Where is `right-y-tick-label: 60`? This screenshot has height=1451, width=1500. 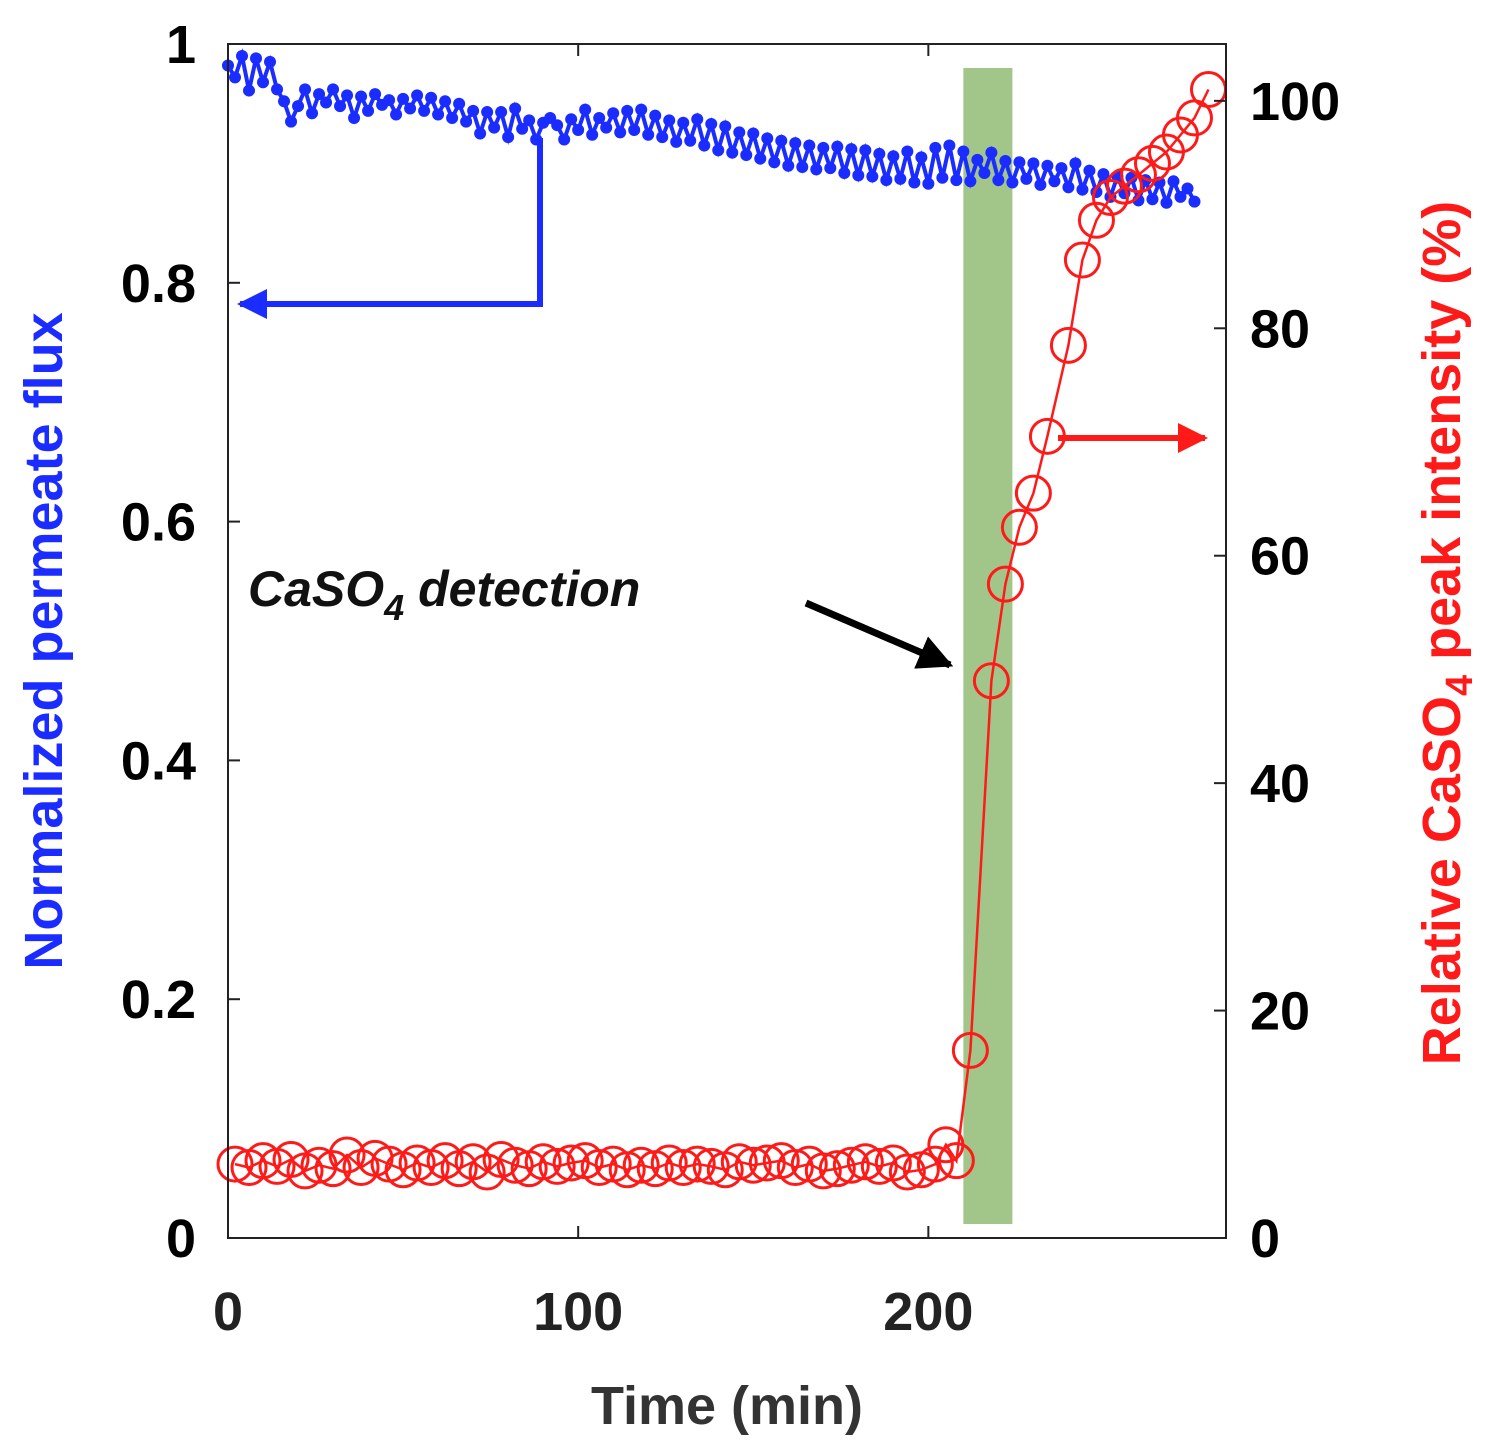
right-y-tick-label: 60 is located at coordinates (1280, 557).